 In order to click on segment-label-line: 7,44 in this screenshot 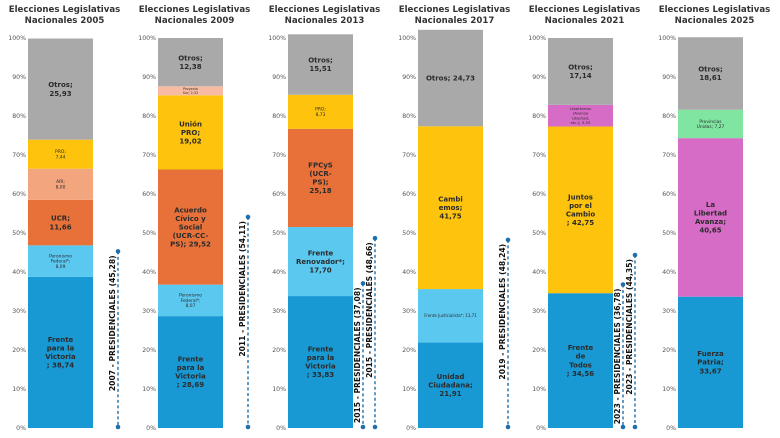, I will do `click(61, 157)`.